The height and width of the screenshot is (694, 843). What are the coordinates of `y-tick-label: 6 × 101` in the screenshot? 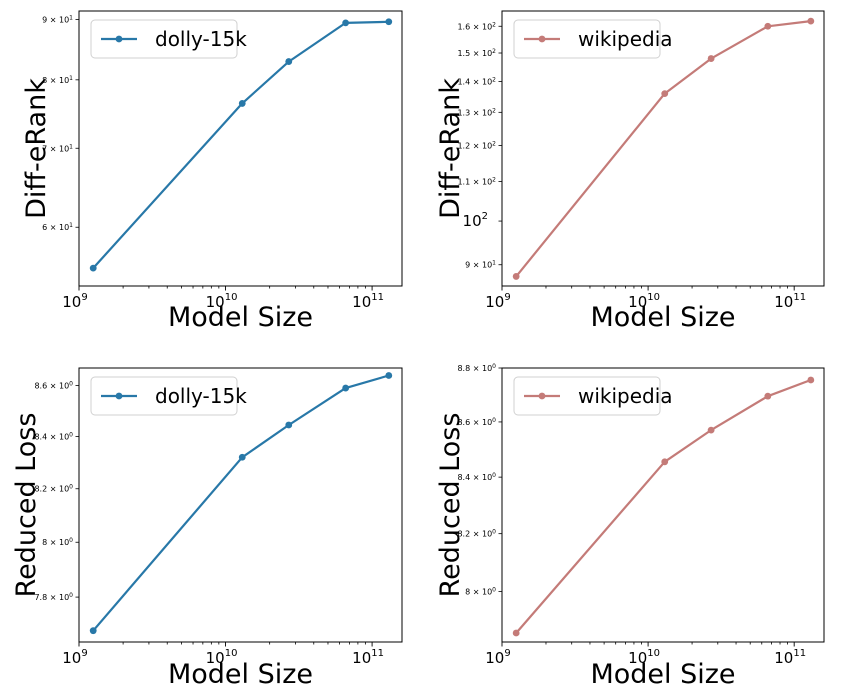 It's located at (57, 227).